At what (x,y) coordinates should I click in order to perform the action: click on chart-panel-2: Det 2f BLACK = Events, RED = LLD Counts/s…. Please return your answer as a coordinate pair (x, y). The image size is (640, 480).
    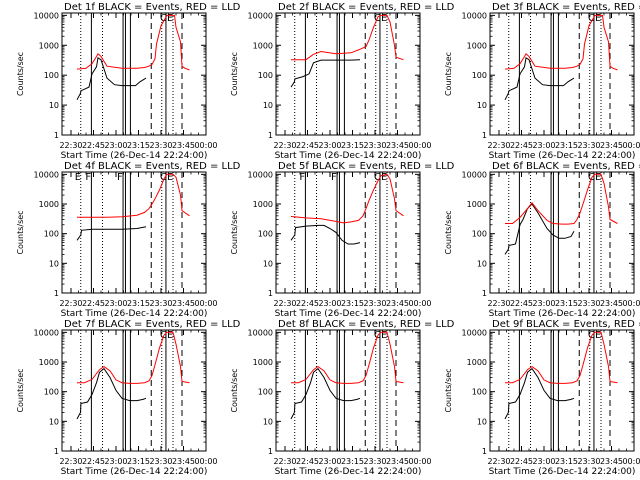
    Looking at the image, I should click on (342, 81).